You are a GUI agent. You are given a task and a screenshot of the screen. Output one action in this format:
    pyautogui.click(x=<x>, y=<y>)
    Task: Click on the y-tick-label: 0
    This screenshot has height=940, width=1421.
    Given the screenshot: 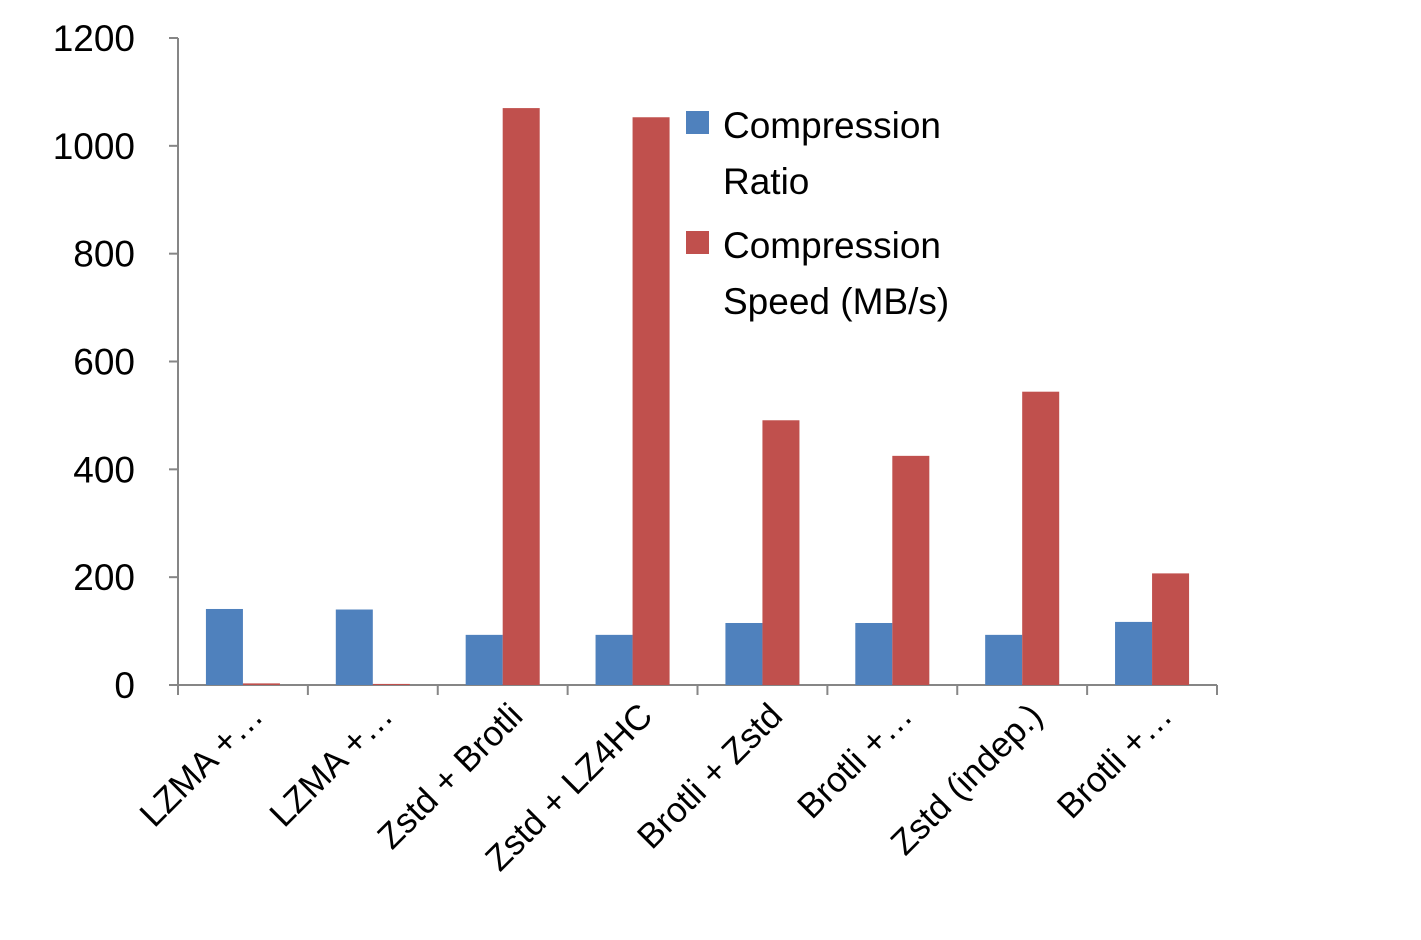 What is the action you would take?
    pyautogui.click(x=124, y=685)
    